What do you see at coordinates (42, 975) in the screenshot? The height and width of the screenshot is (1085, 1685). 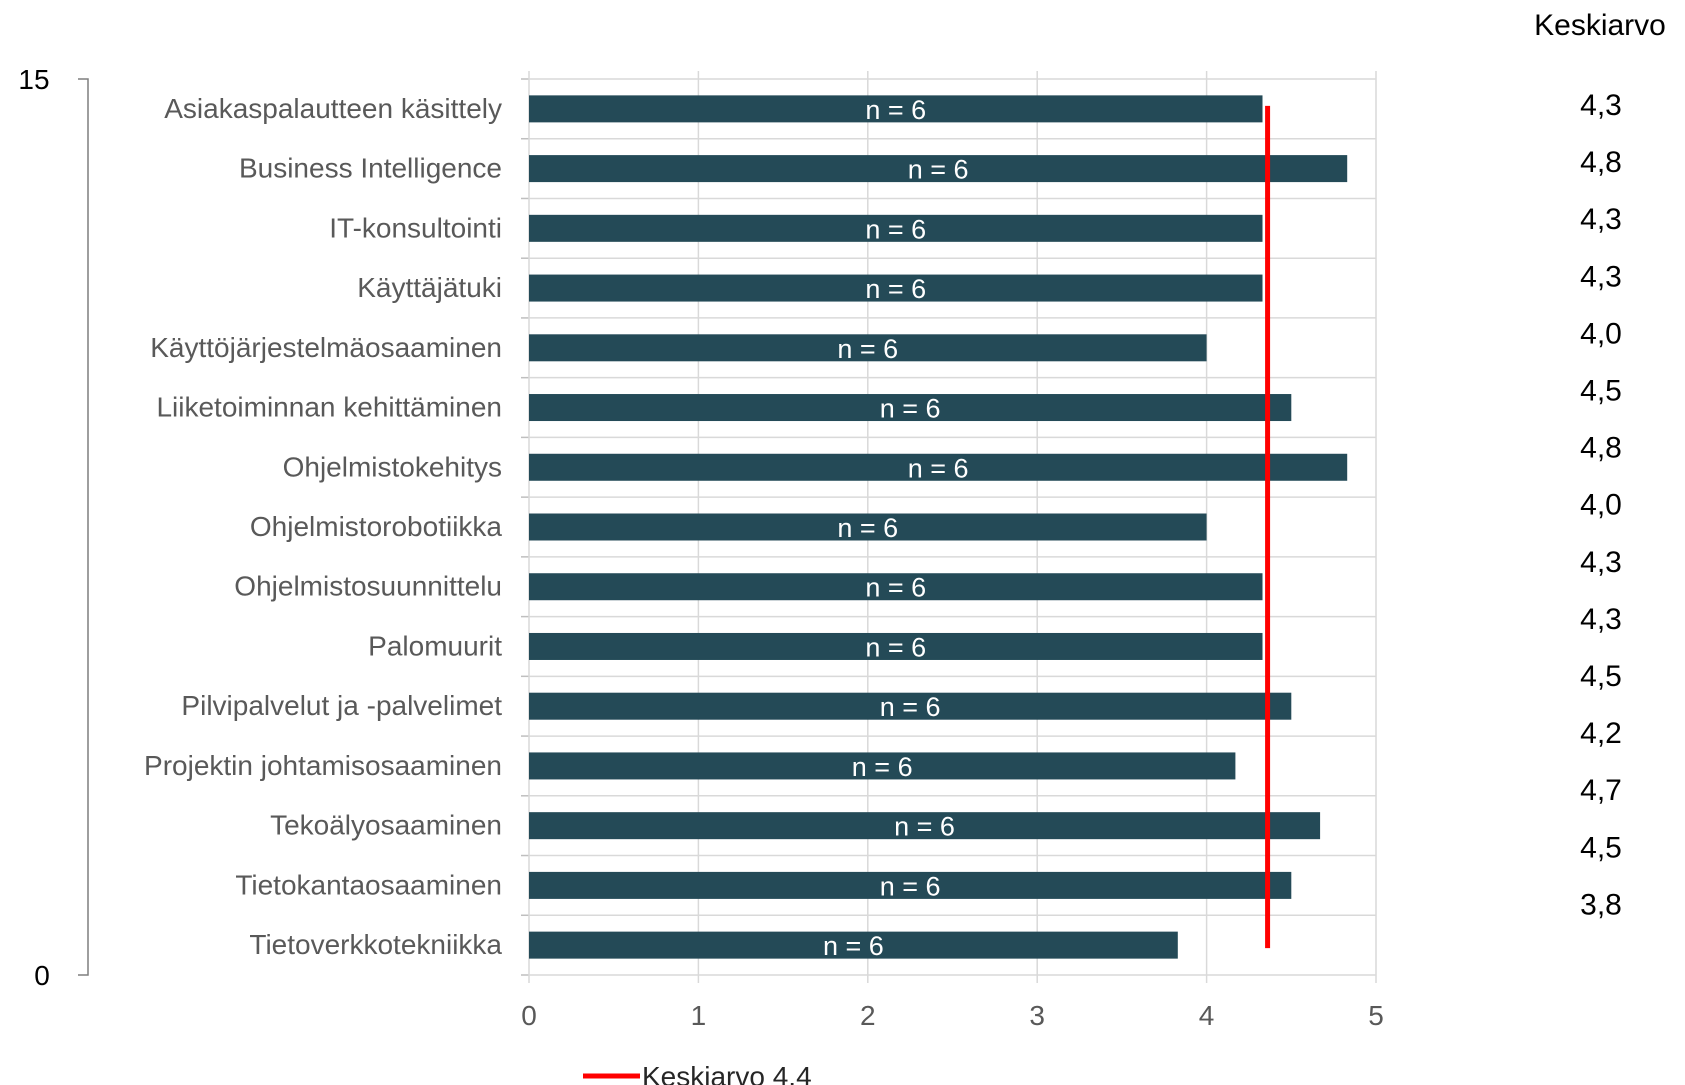 I see `left-axis-tick-bottom: 0` at bounding box center [42, 975].